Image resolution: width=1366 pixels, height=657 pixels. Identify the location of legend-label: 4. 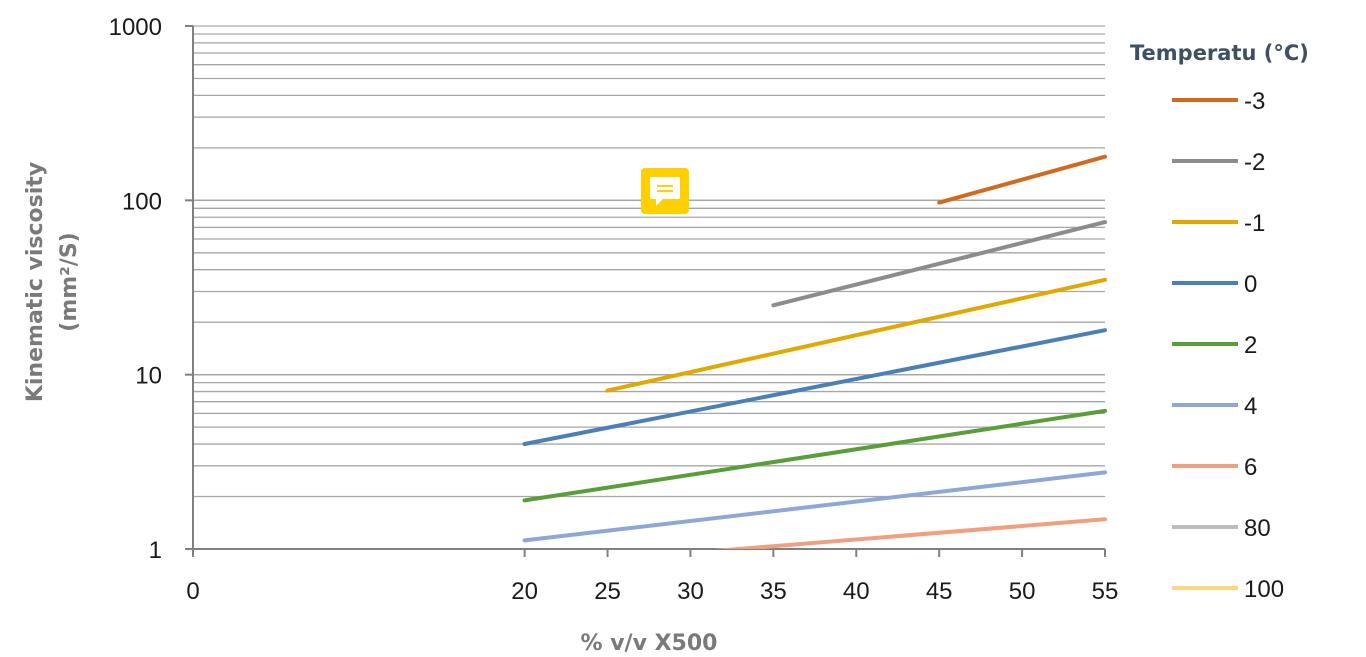
(1250, 406).